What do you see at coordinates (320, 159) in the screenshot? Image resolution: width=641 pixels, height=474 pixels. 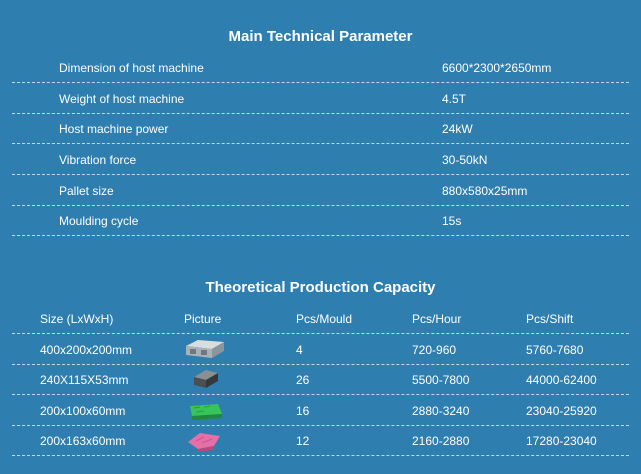 I see `param-row: Vibration force 30-50kN` at bounding box center [320, 159].